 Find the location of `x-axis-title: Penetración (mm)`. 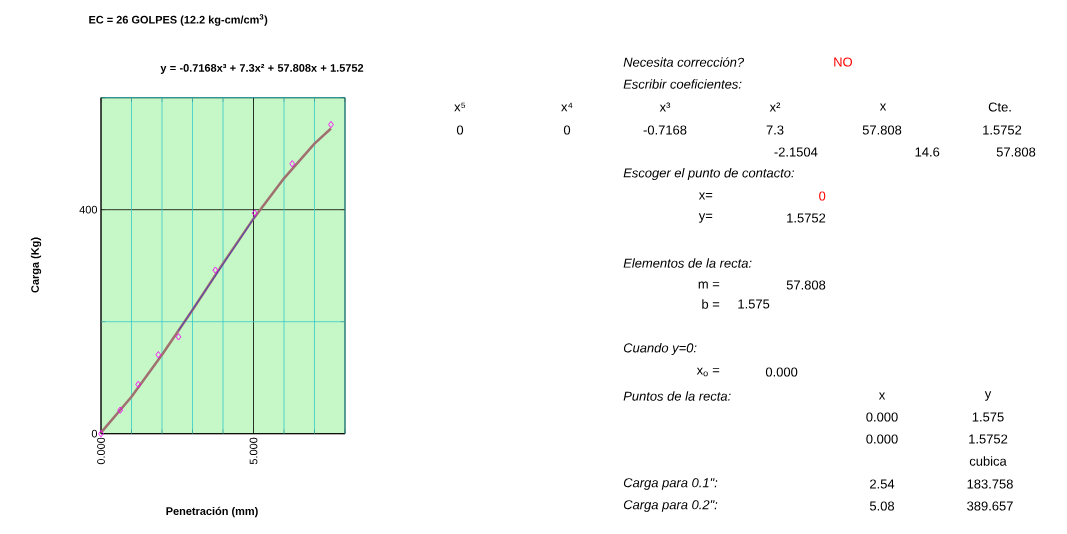

x-axis-title: Penetración (mm) is located at coordinates (212, 512).